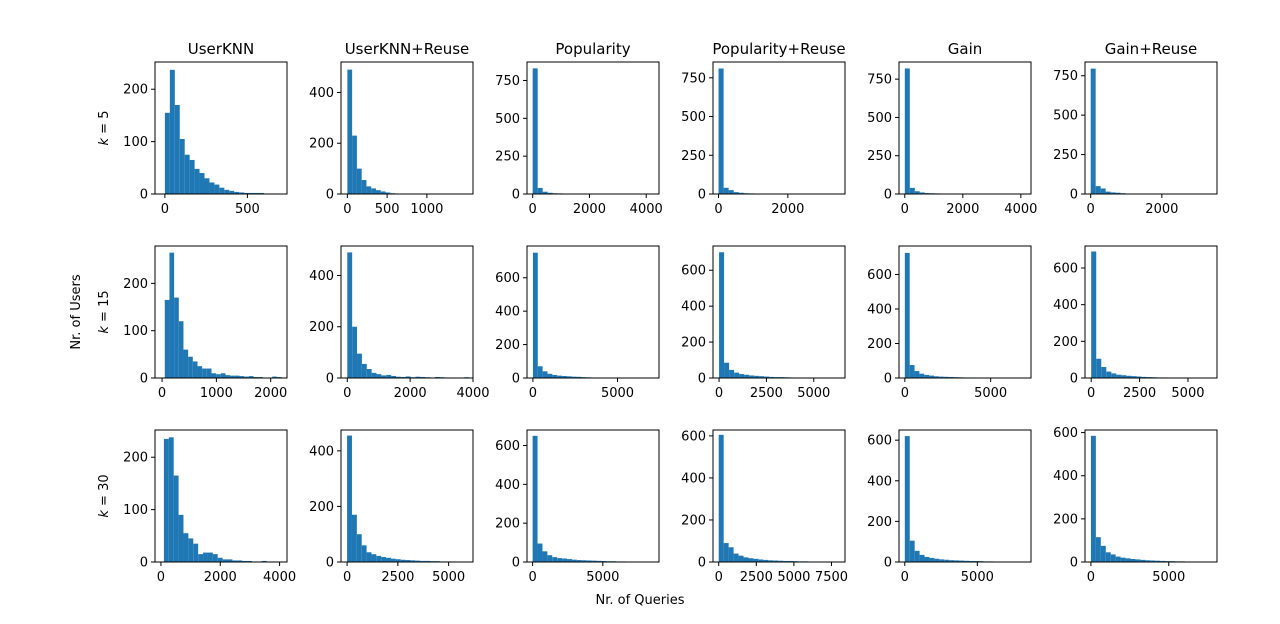 Image resolution: width=1280 pixels, height=624 pixels. I want to click on y-tick-label: 250, so click(507, 157).